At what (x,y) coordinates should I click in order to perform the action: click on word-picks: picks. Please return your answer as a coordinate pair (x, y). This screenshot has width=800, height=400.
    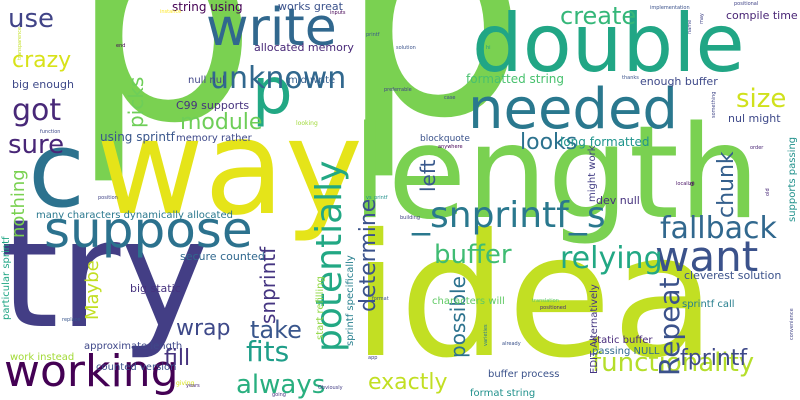
    Looking at the image, I should click on (136, 102).